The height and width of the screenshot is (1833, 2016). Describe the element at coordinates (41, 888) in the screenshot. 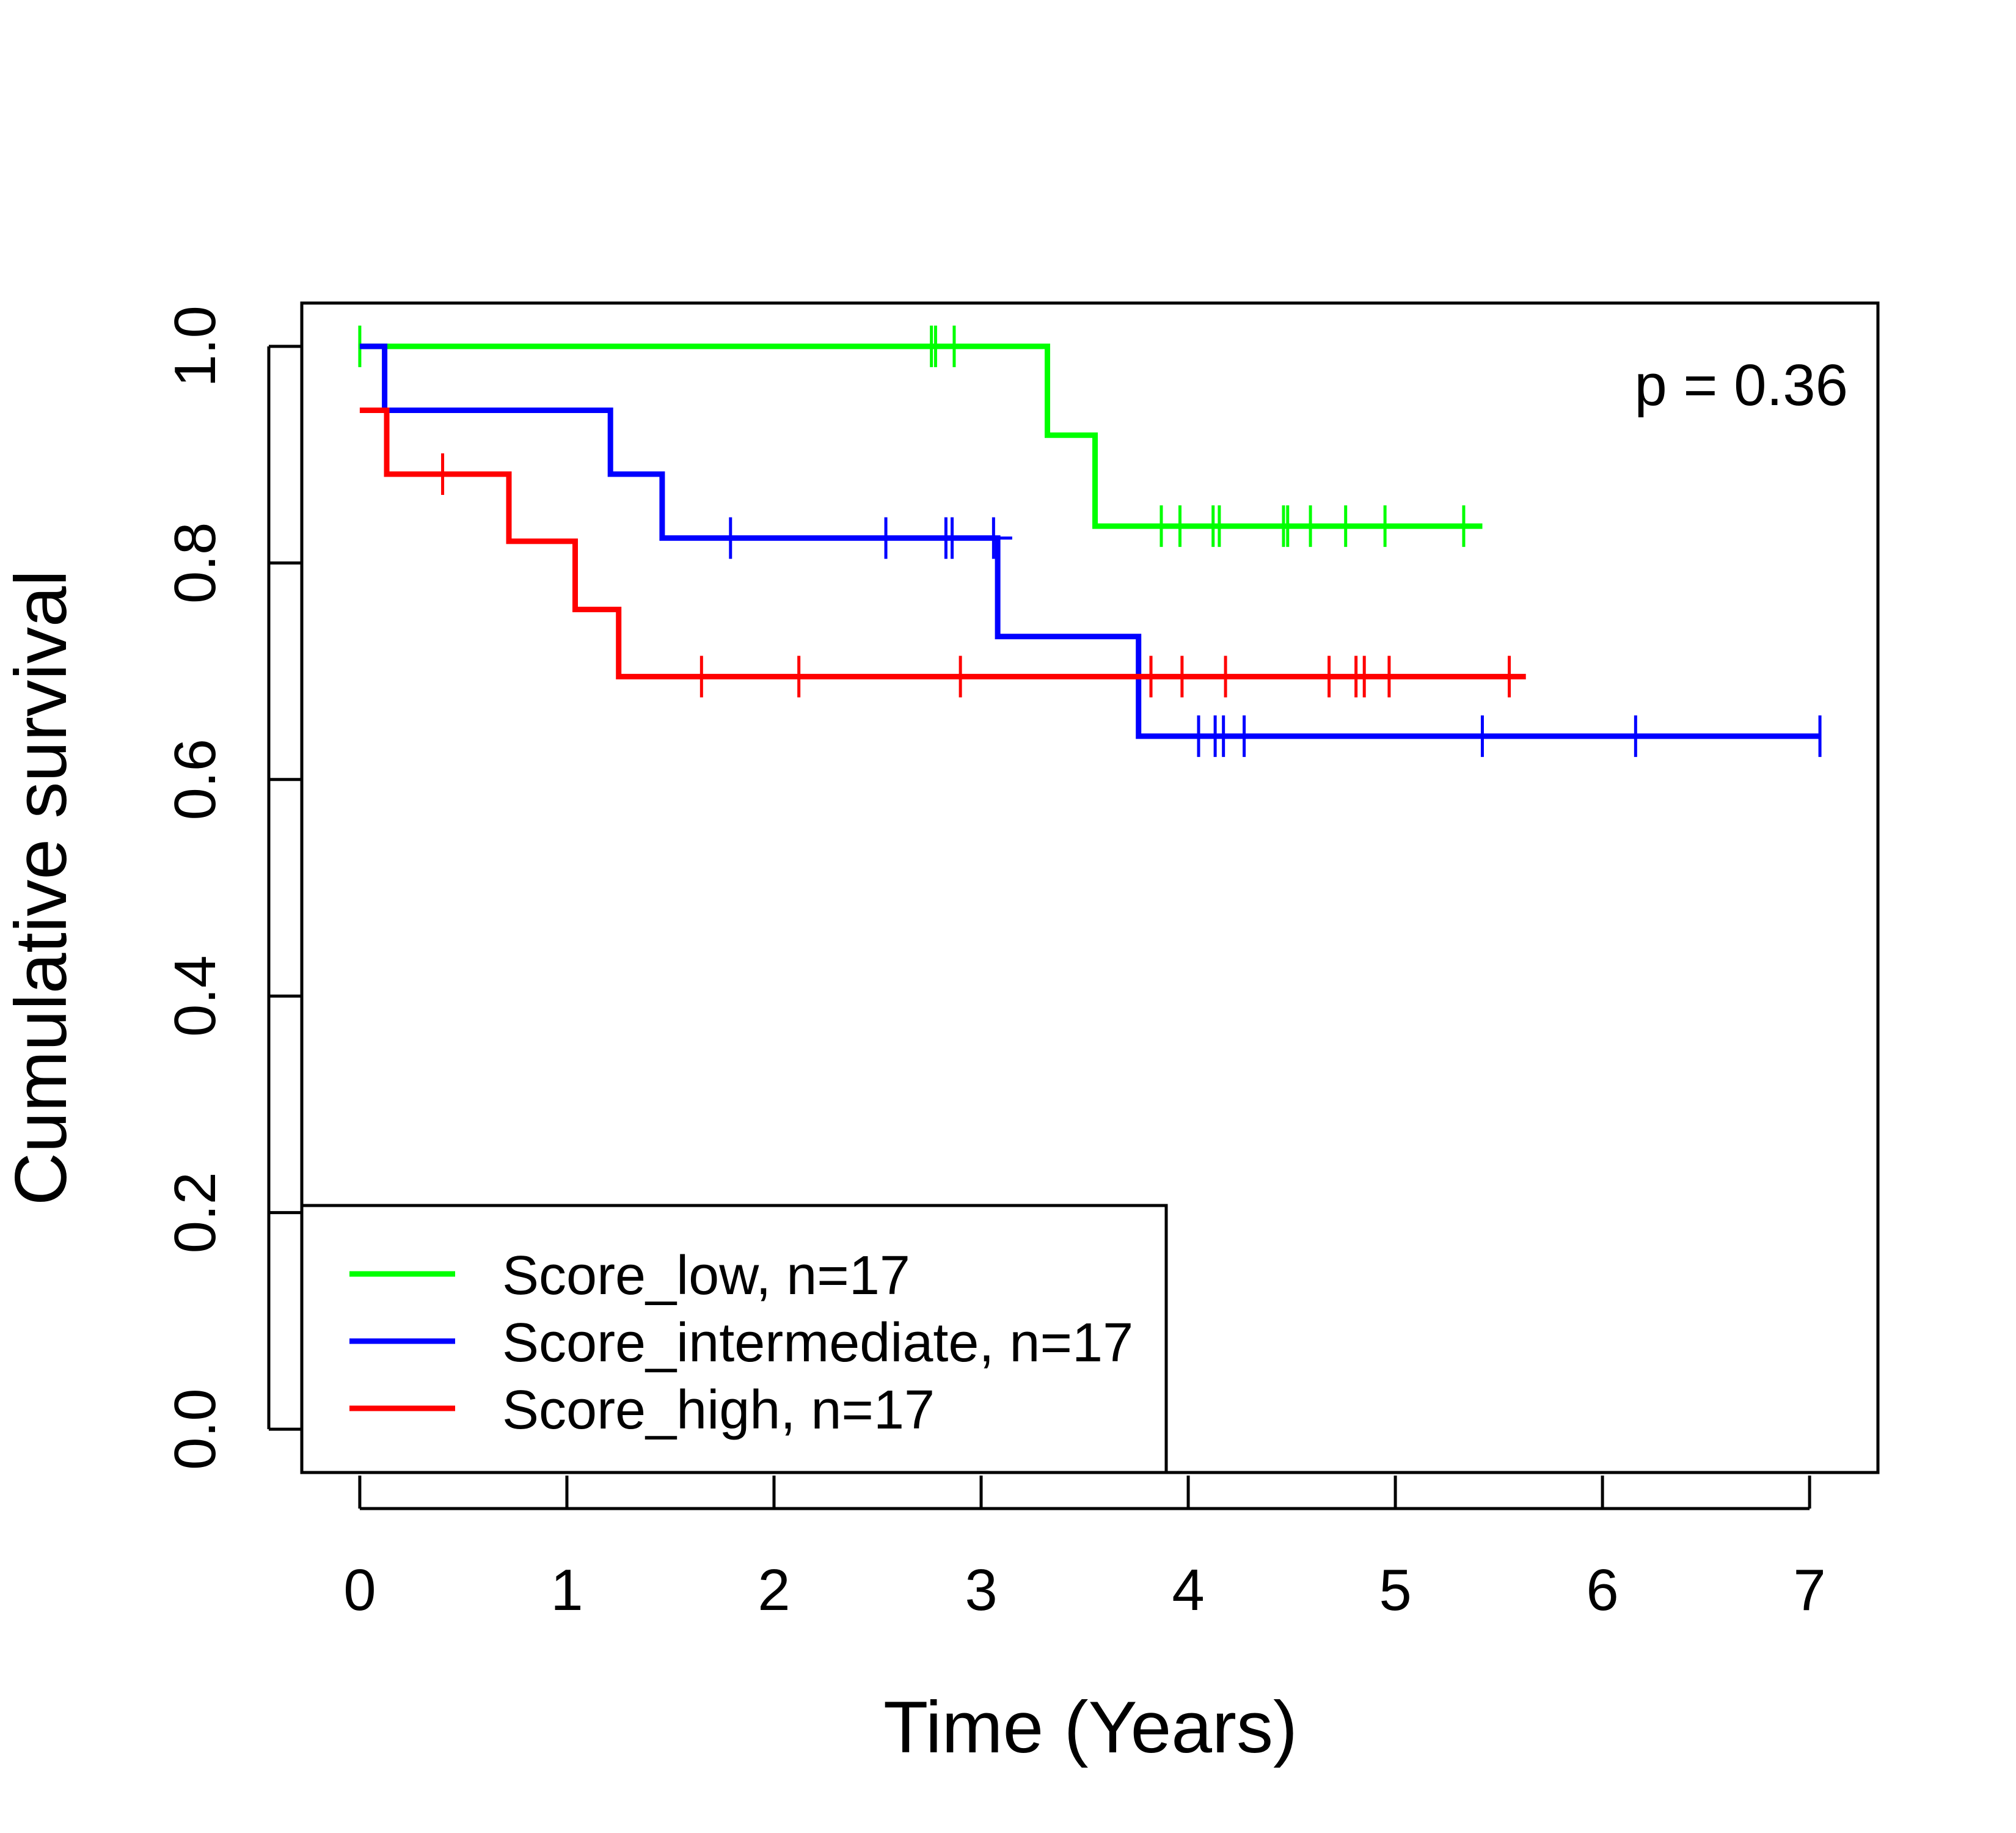

I see `y-axis-label: Cumulative survival` at that location.